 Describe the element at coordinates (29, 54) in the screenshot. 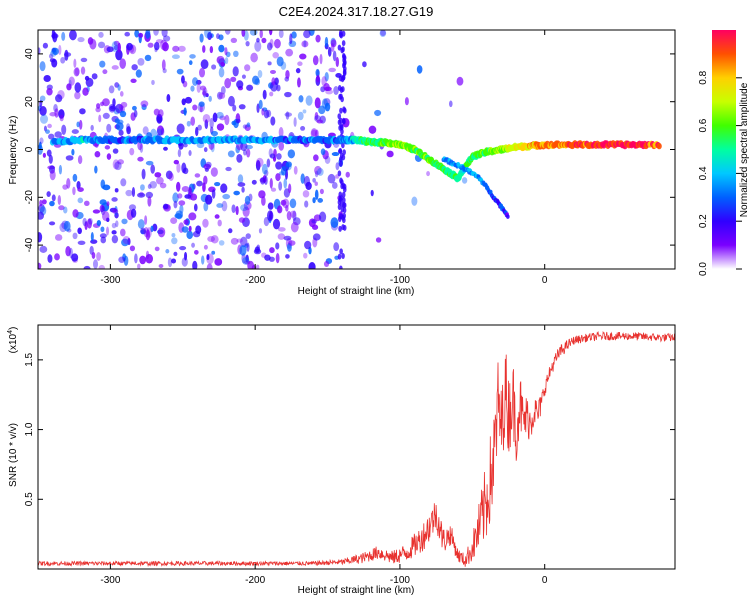

I see `spectrogram-y-tick-label: 40` at that location.